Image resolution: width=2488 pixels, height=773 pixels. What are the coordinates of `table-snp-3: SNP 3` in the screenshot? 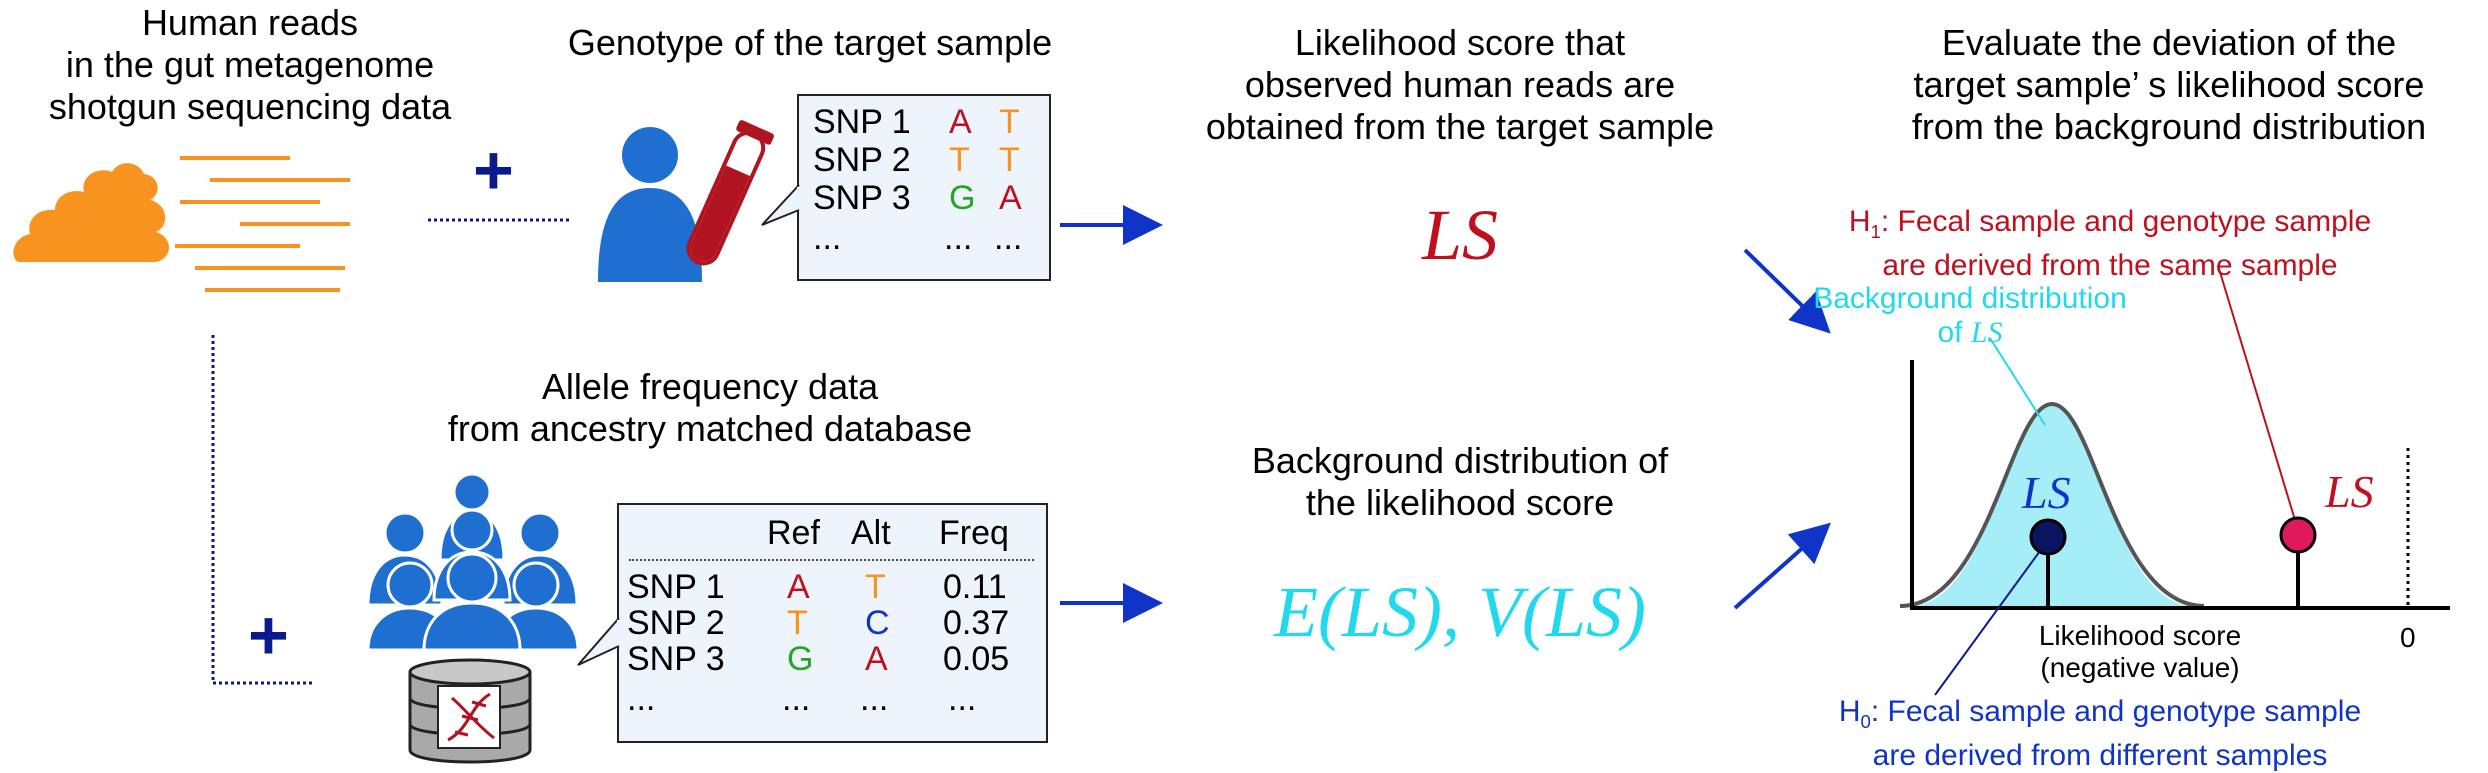 It's located at (676, 659).